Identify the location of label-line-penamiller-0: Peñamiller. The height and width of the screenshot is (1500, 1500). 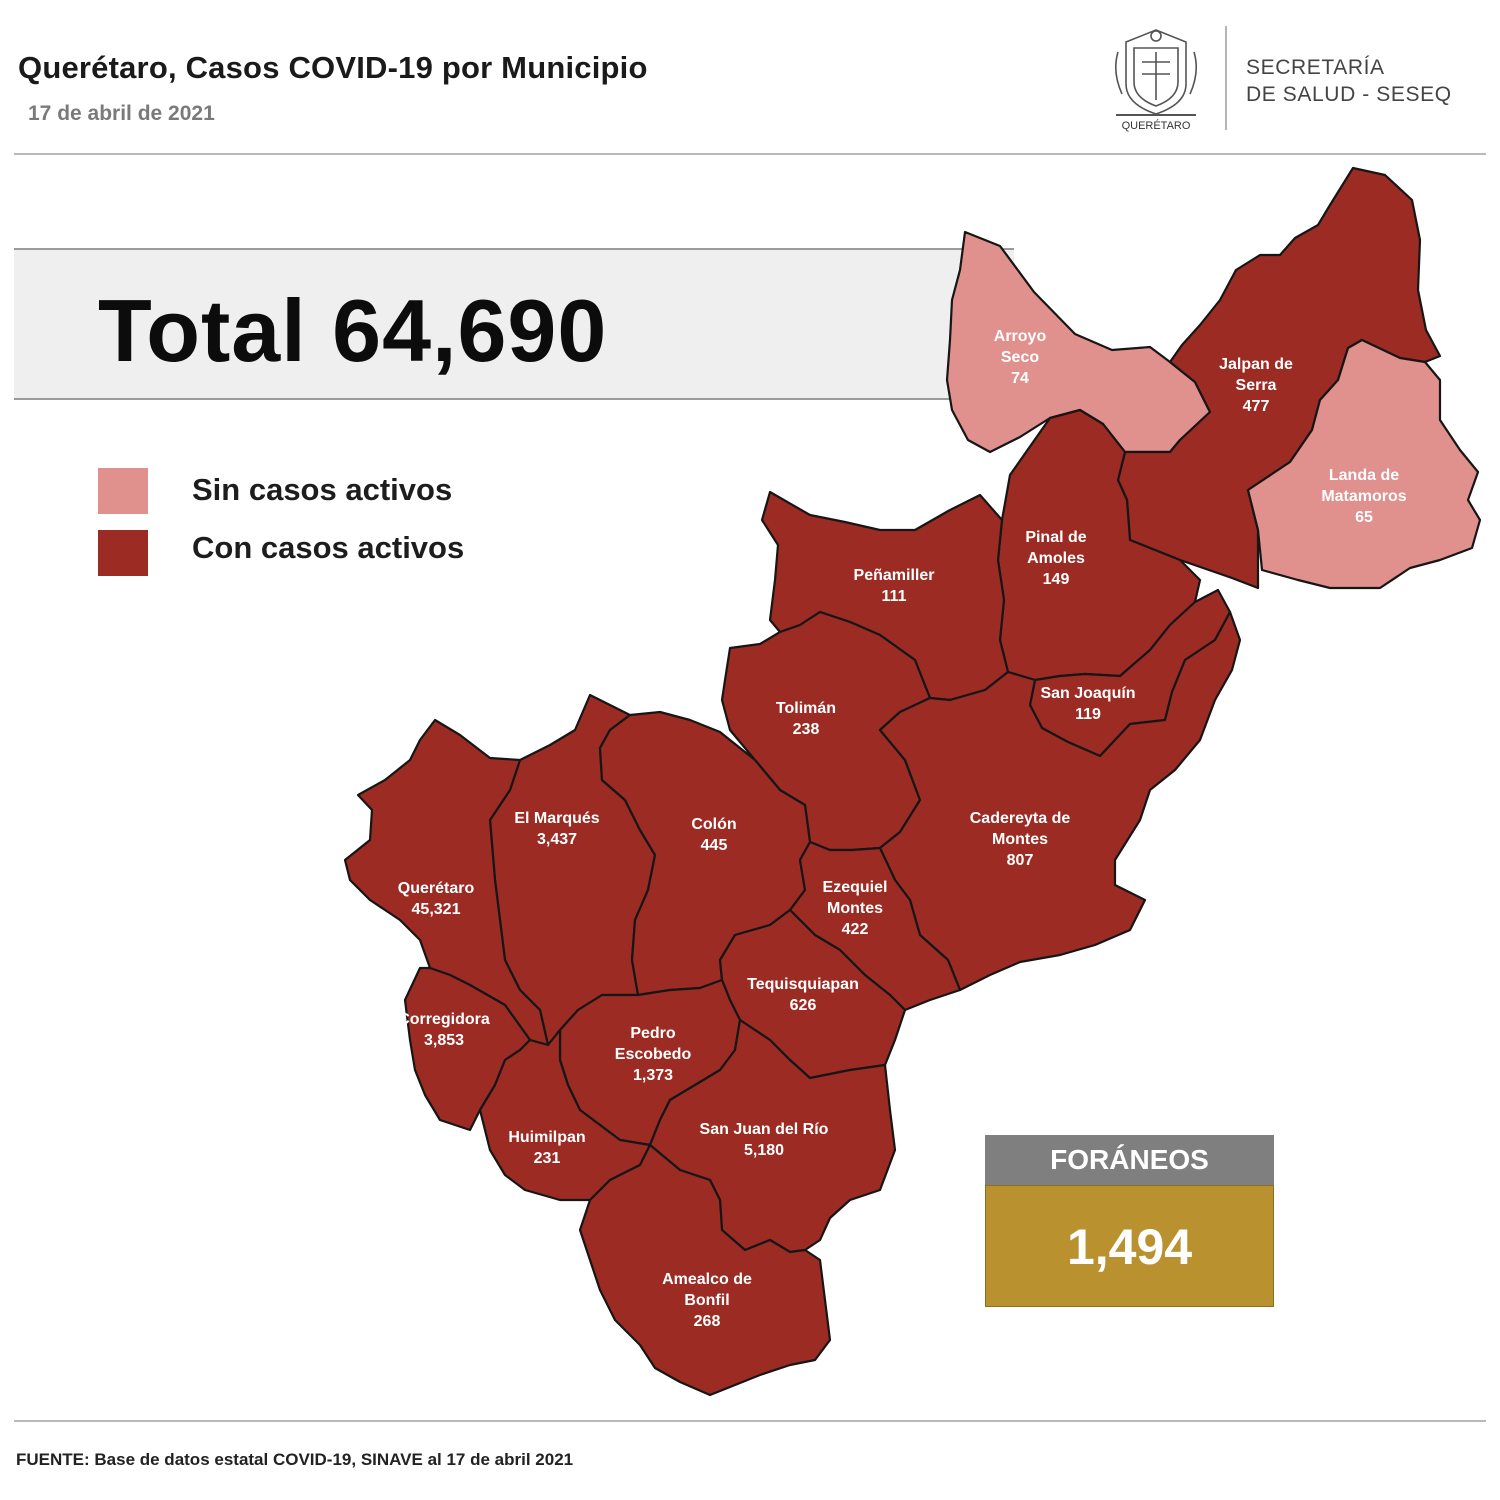
(894, 575).